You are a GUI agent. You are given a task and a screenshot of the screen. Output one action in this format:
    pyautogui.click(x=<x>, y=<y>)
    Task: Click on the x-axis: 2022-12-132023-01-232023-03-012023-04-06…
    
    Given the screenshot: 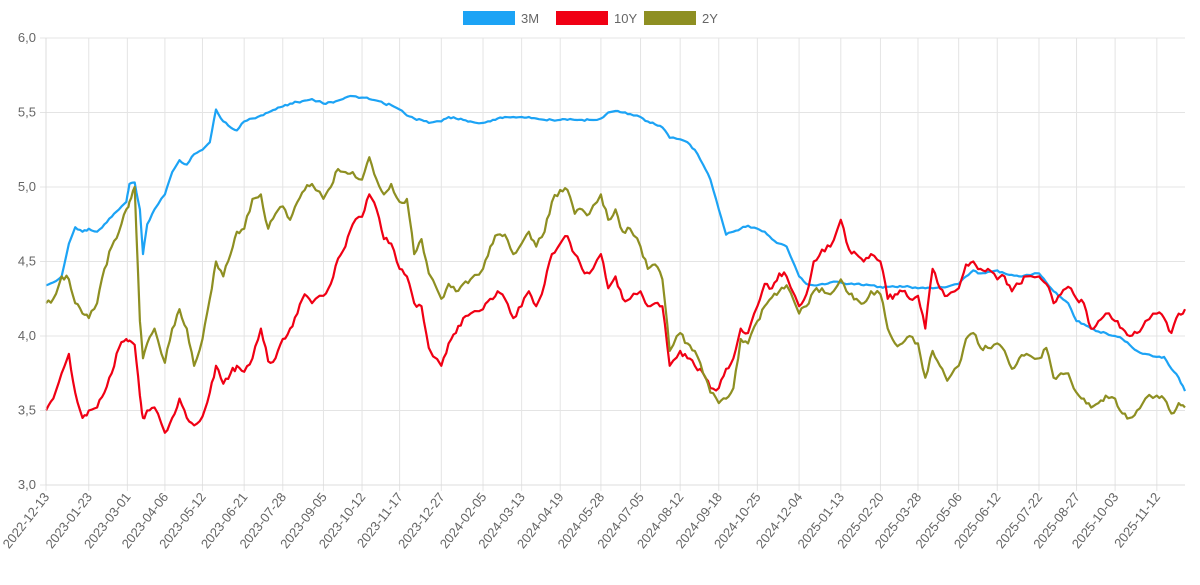 What is the action you would take?
    pyautogui.click(x=592, y=517)
    